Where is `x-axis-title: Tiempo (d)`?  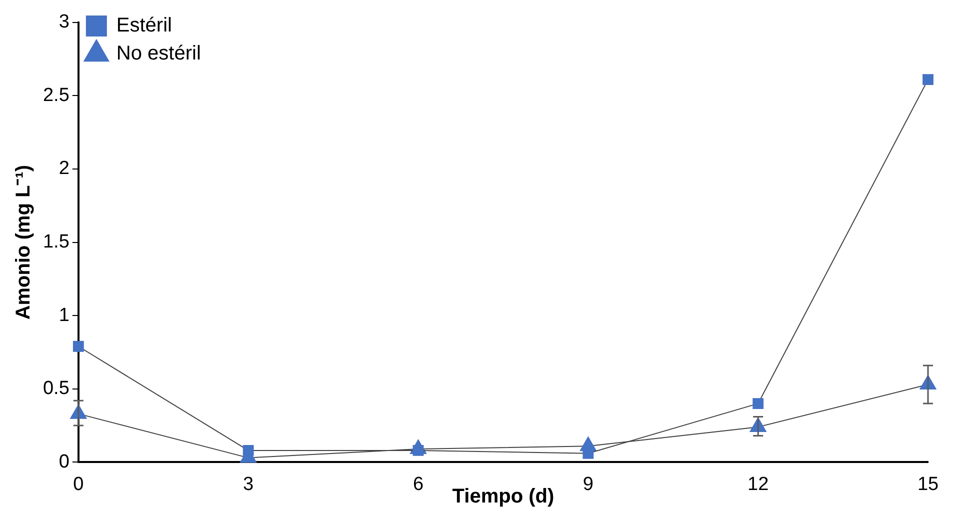 x-axis-title: Tiempo (d) is located at coordinates (503, 497).